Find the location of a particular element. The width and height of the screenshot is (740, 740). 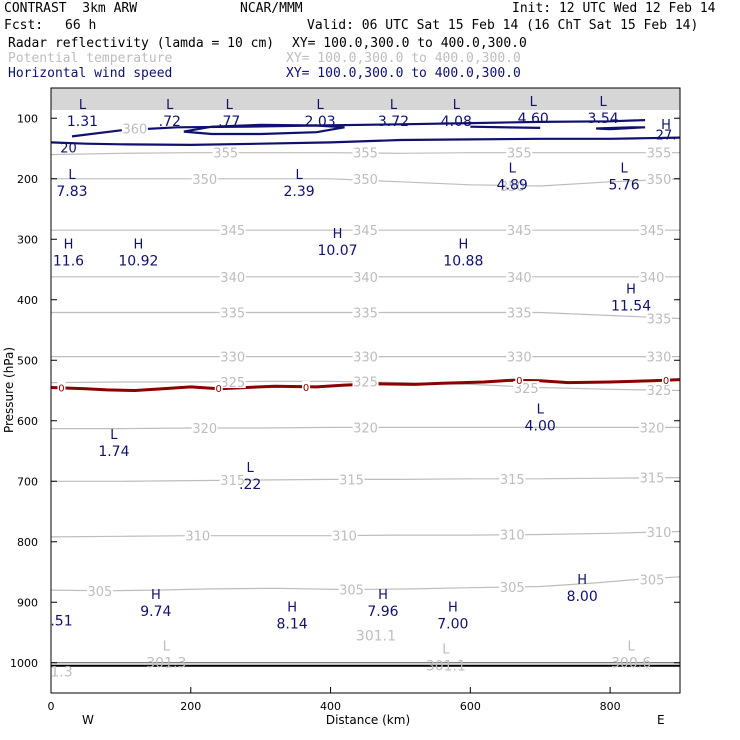

extremum-value: 5.76 is located at coordinates (624, 186).